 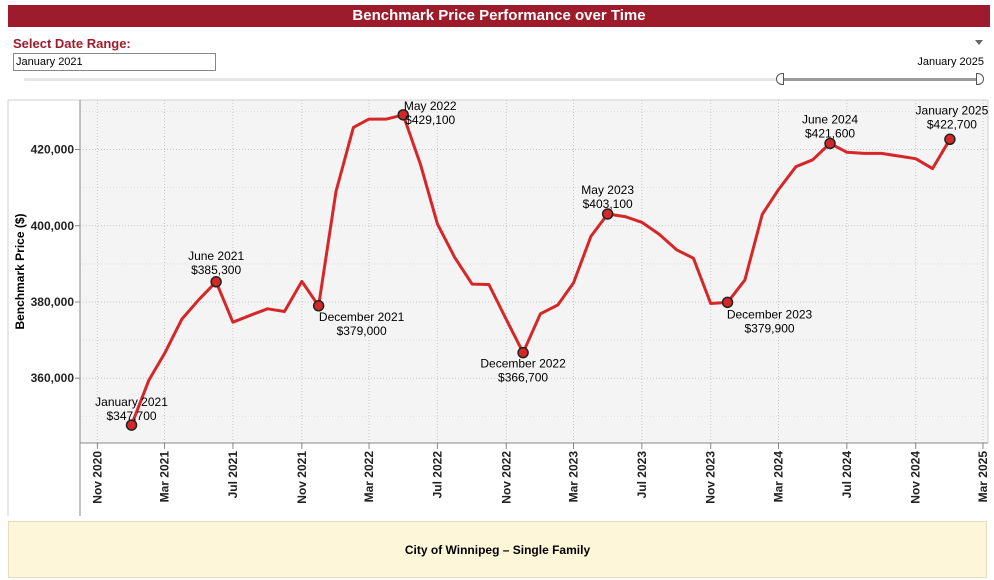 What do you see at coordinates (302, 477) in the screenshot?
I see `x-tick-label: Nov 2021` at bounding box center [302, 477].